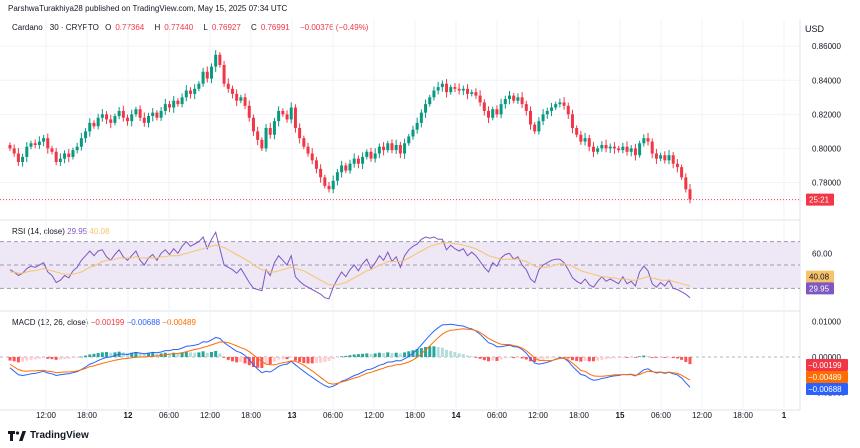 The image size is (860, 448). What do you see at coordinates (784, 415) in the screenshot?
I see `time-tick-label: 1` at bounding box center [784, 415].